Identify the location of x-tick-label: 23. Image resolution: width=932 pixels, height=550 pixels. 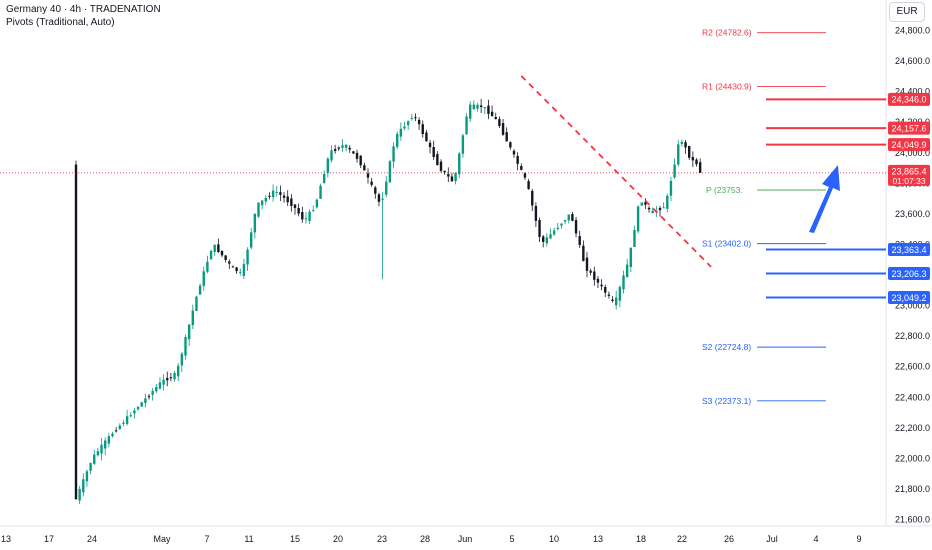
(382, 539).